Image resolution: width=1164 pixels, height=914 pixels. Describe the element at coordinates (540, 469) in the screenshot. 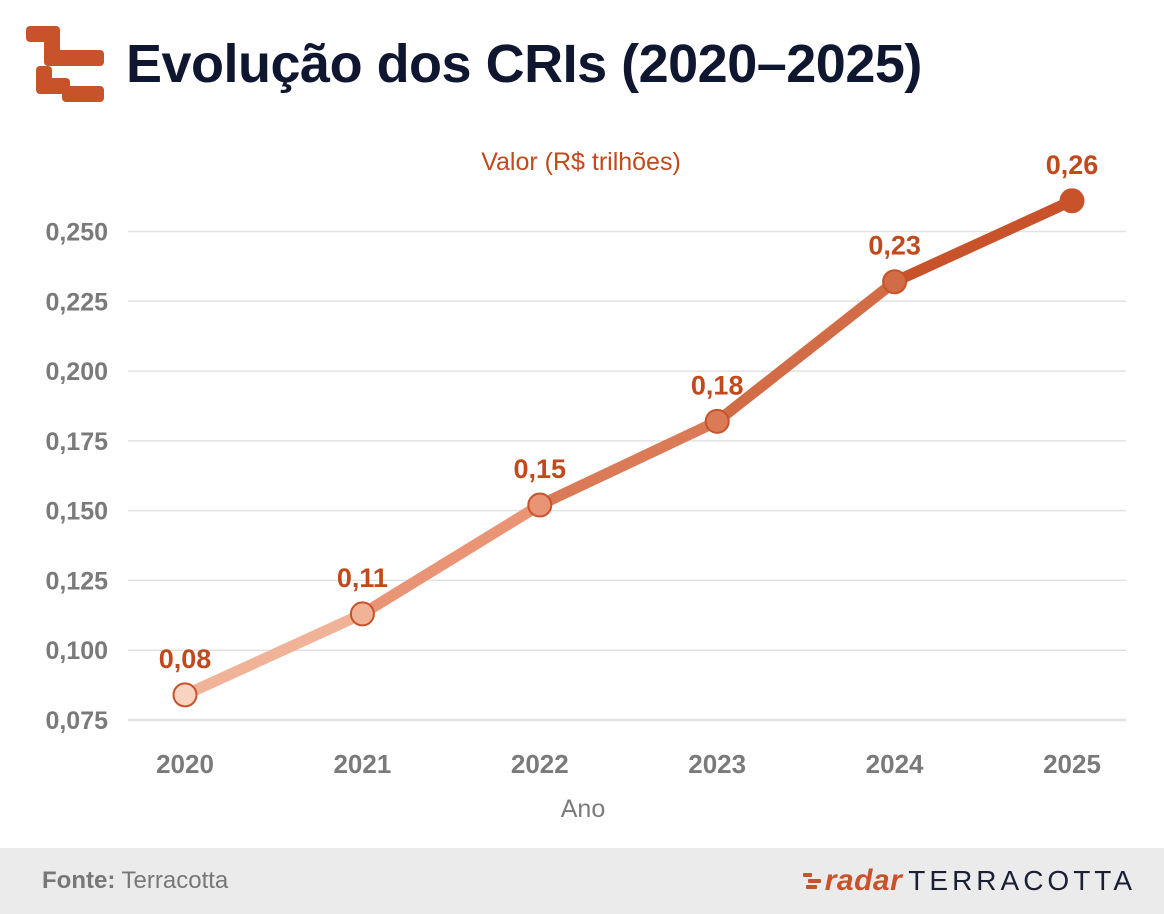

I see `data-label: 0,15` at that location.